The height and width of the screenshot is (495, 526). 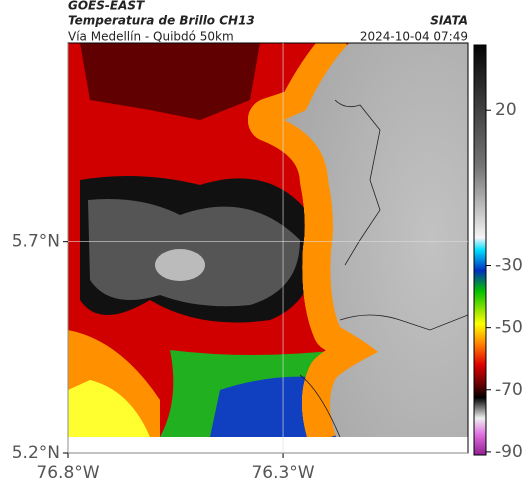 I want to click on colorbar-tick-label: -90, so click(x=509, y=452).